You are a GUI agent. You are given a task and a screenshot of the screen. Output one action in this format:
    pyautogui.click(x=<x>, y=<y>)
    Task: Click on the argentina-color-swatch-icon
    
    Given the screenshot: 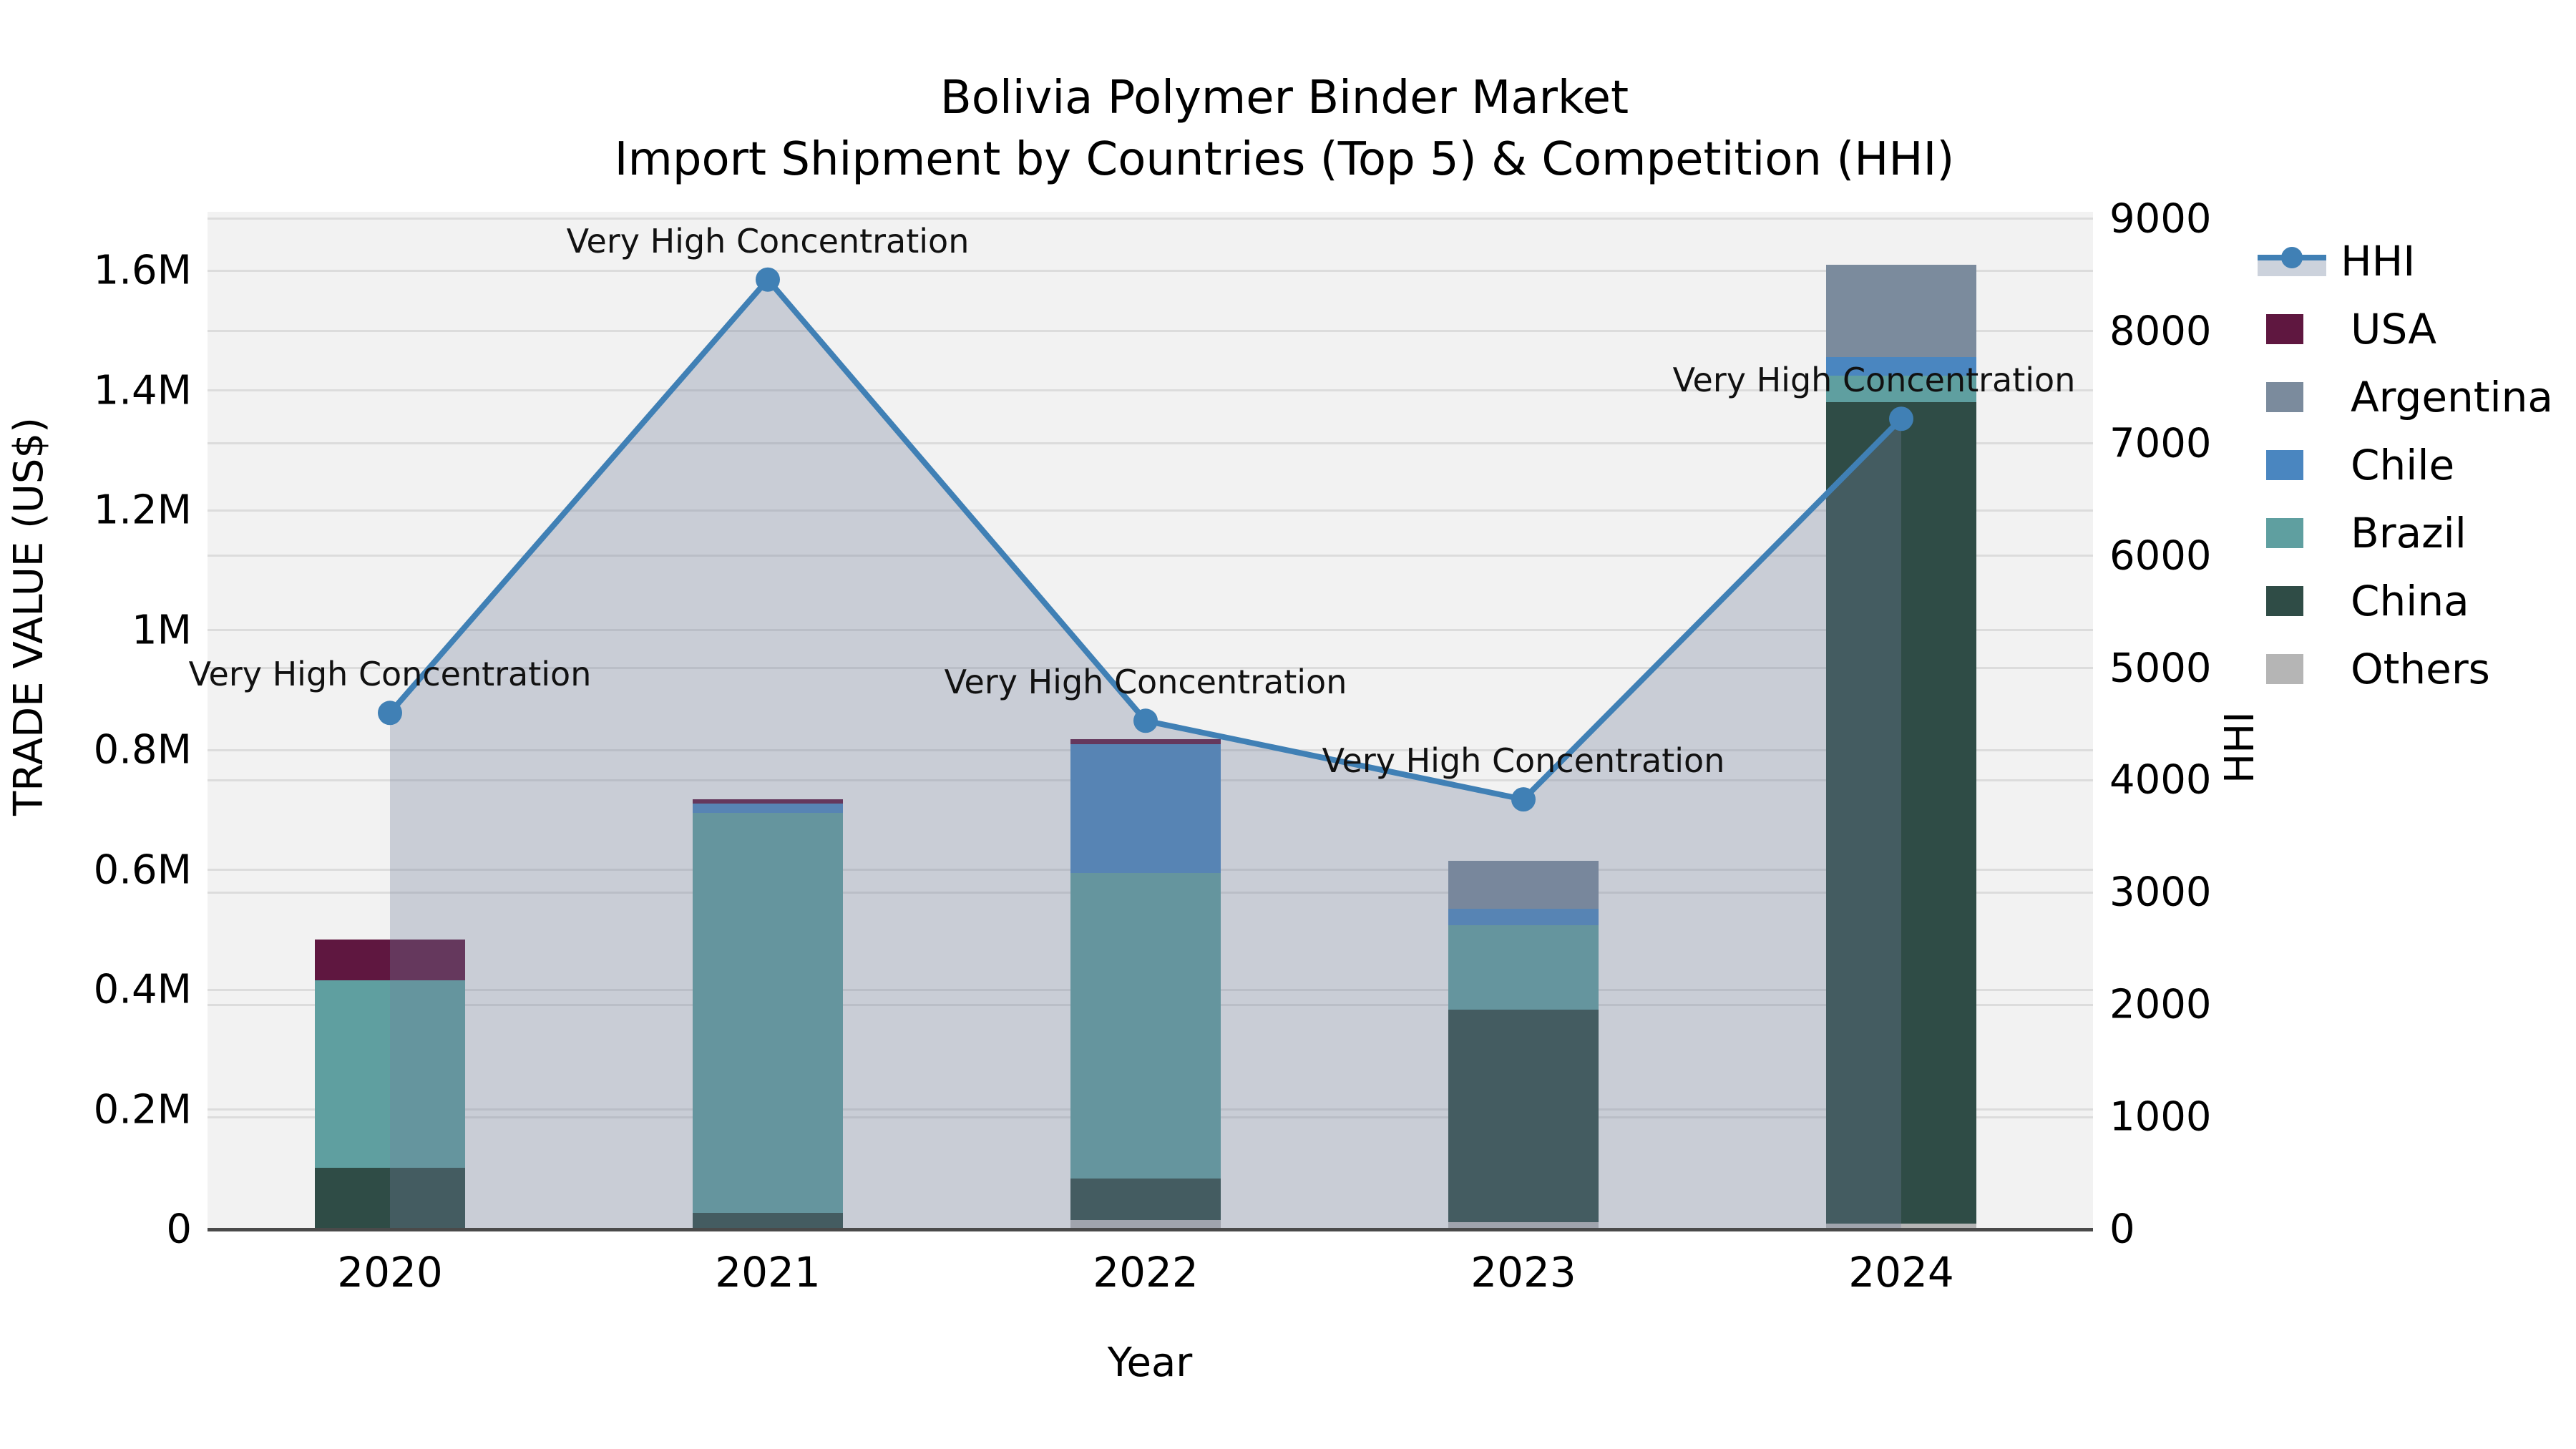 What is the action you would take?
    pyautogui.click(x=2284, y=397)
    